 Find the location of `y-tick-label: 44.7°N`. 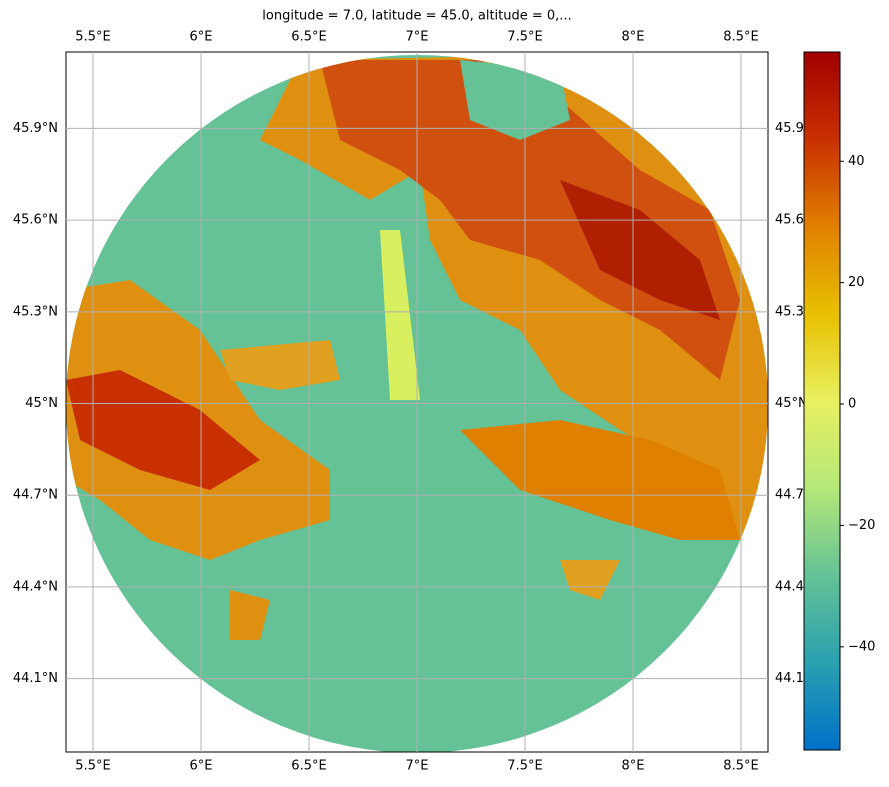

y-tick-label: 44.7°N is located at coordinates (35, 495).